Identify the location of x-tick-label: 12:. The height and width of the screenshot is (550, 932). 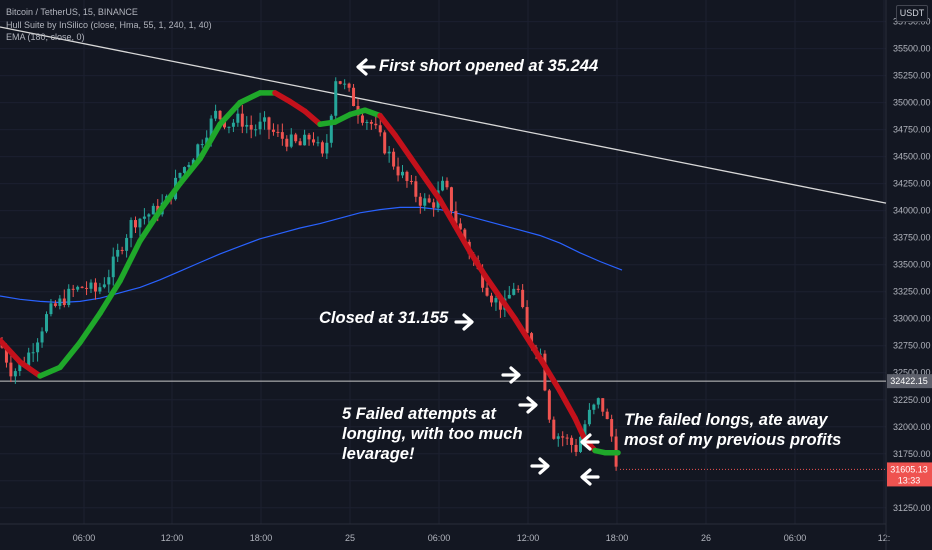
(884, 538).